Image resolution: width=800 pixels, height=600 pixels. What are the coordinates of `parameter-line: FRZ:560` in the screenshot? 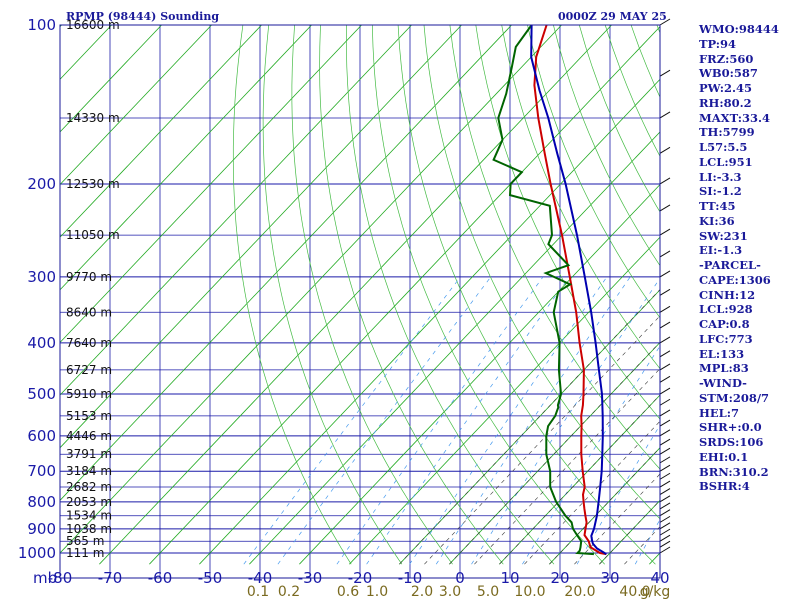 It's located at (726, 58).